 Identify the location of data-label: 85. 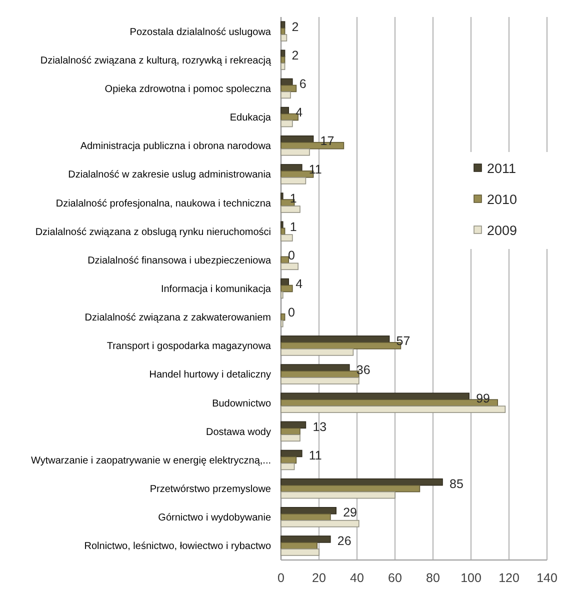
(457, 484).